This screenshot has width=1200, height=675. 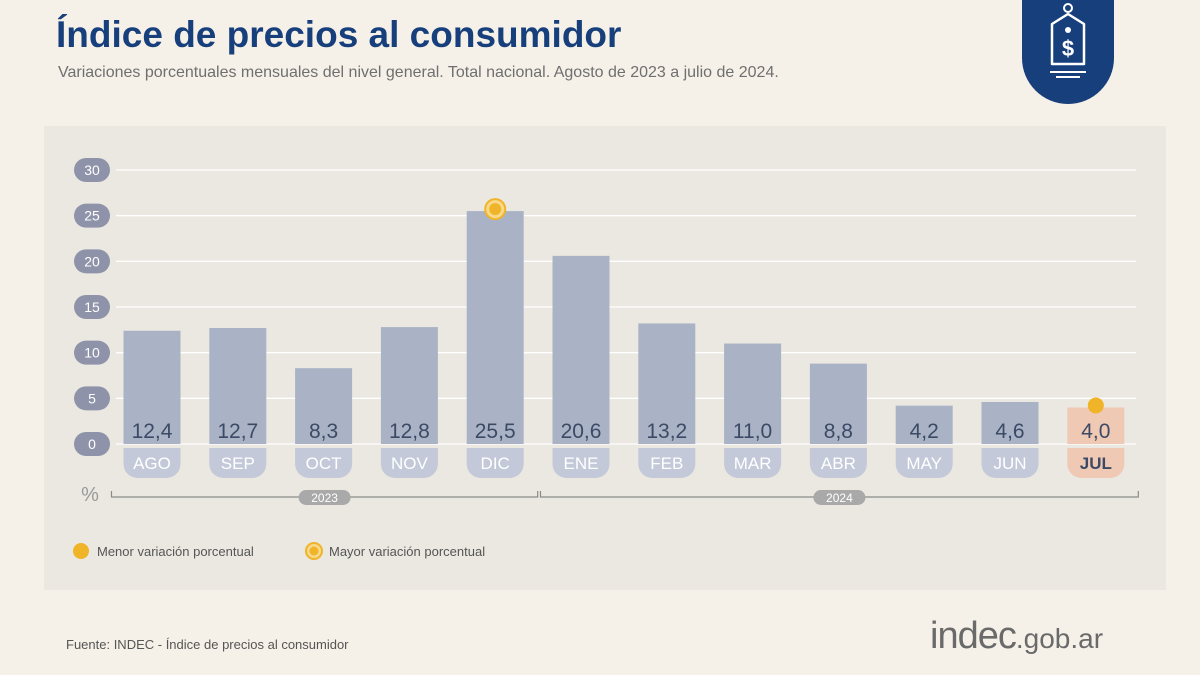 I want to click on x-tick-label: SEP, so click(x=238, y=463).